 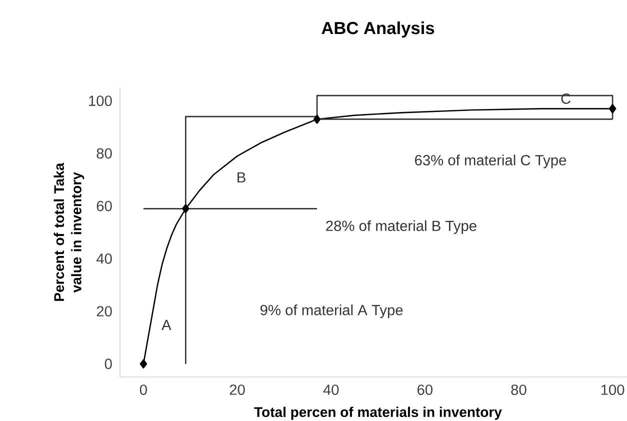 What do you see at coordinates (104, 258) in the screenshot?
I see `y-tick-label: 40` at bounding box center [104, 258].